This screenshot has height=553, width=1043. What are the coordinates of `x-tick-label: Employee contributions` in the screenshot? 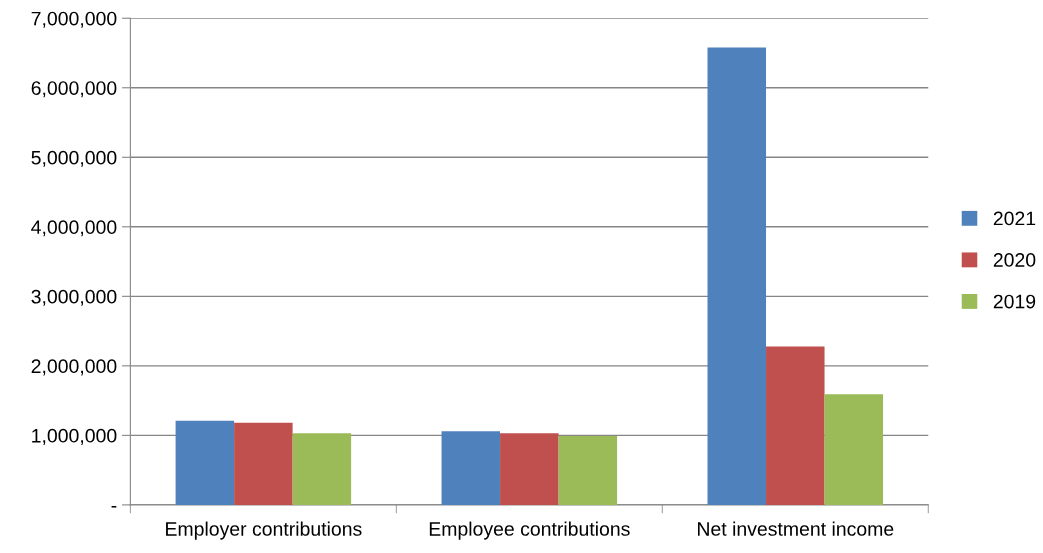 It's located at (529, 530).